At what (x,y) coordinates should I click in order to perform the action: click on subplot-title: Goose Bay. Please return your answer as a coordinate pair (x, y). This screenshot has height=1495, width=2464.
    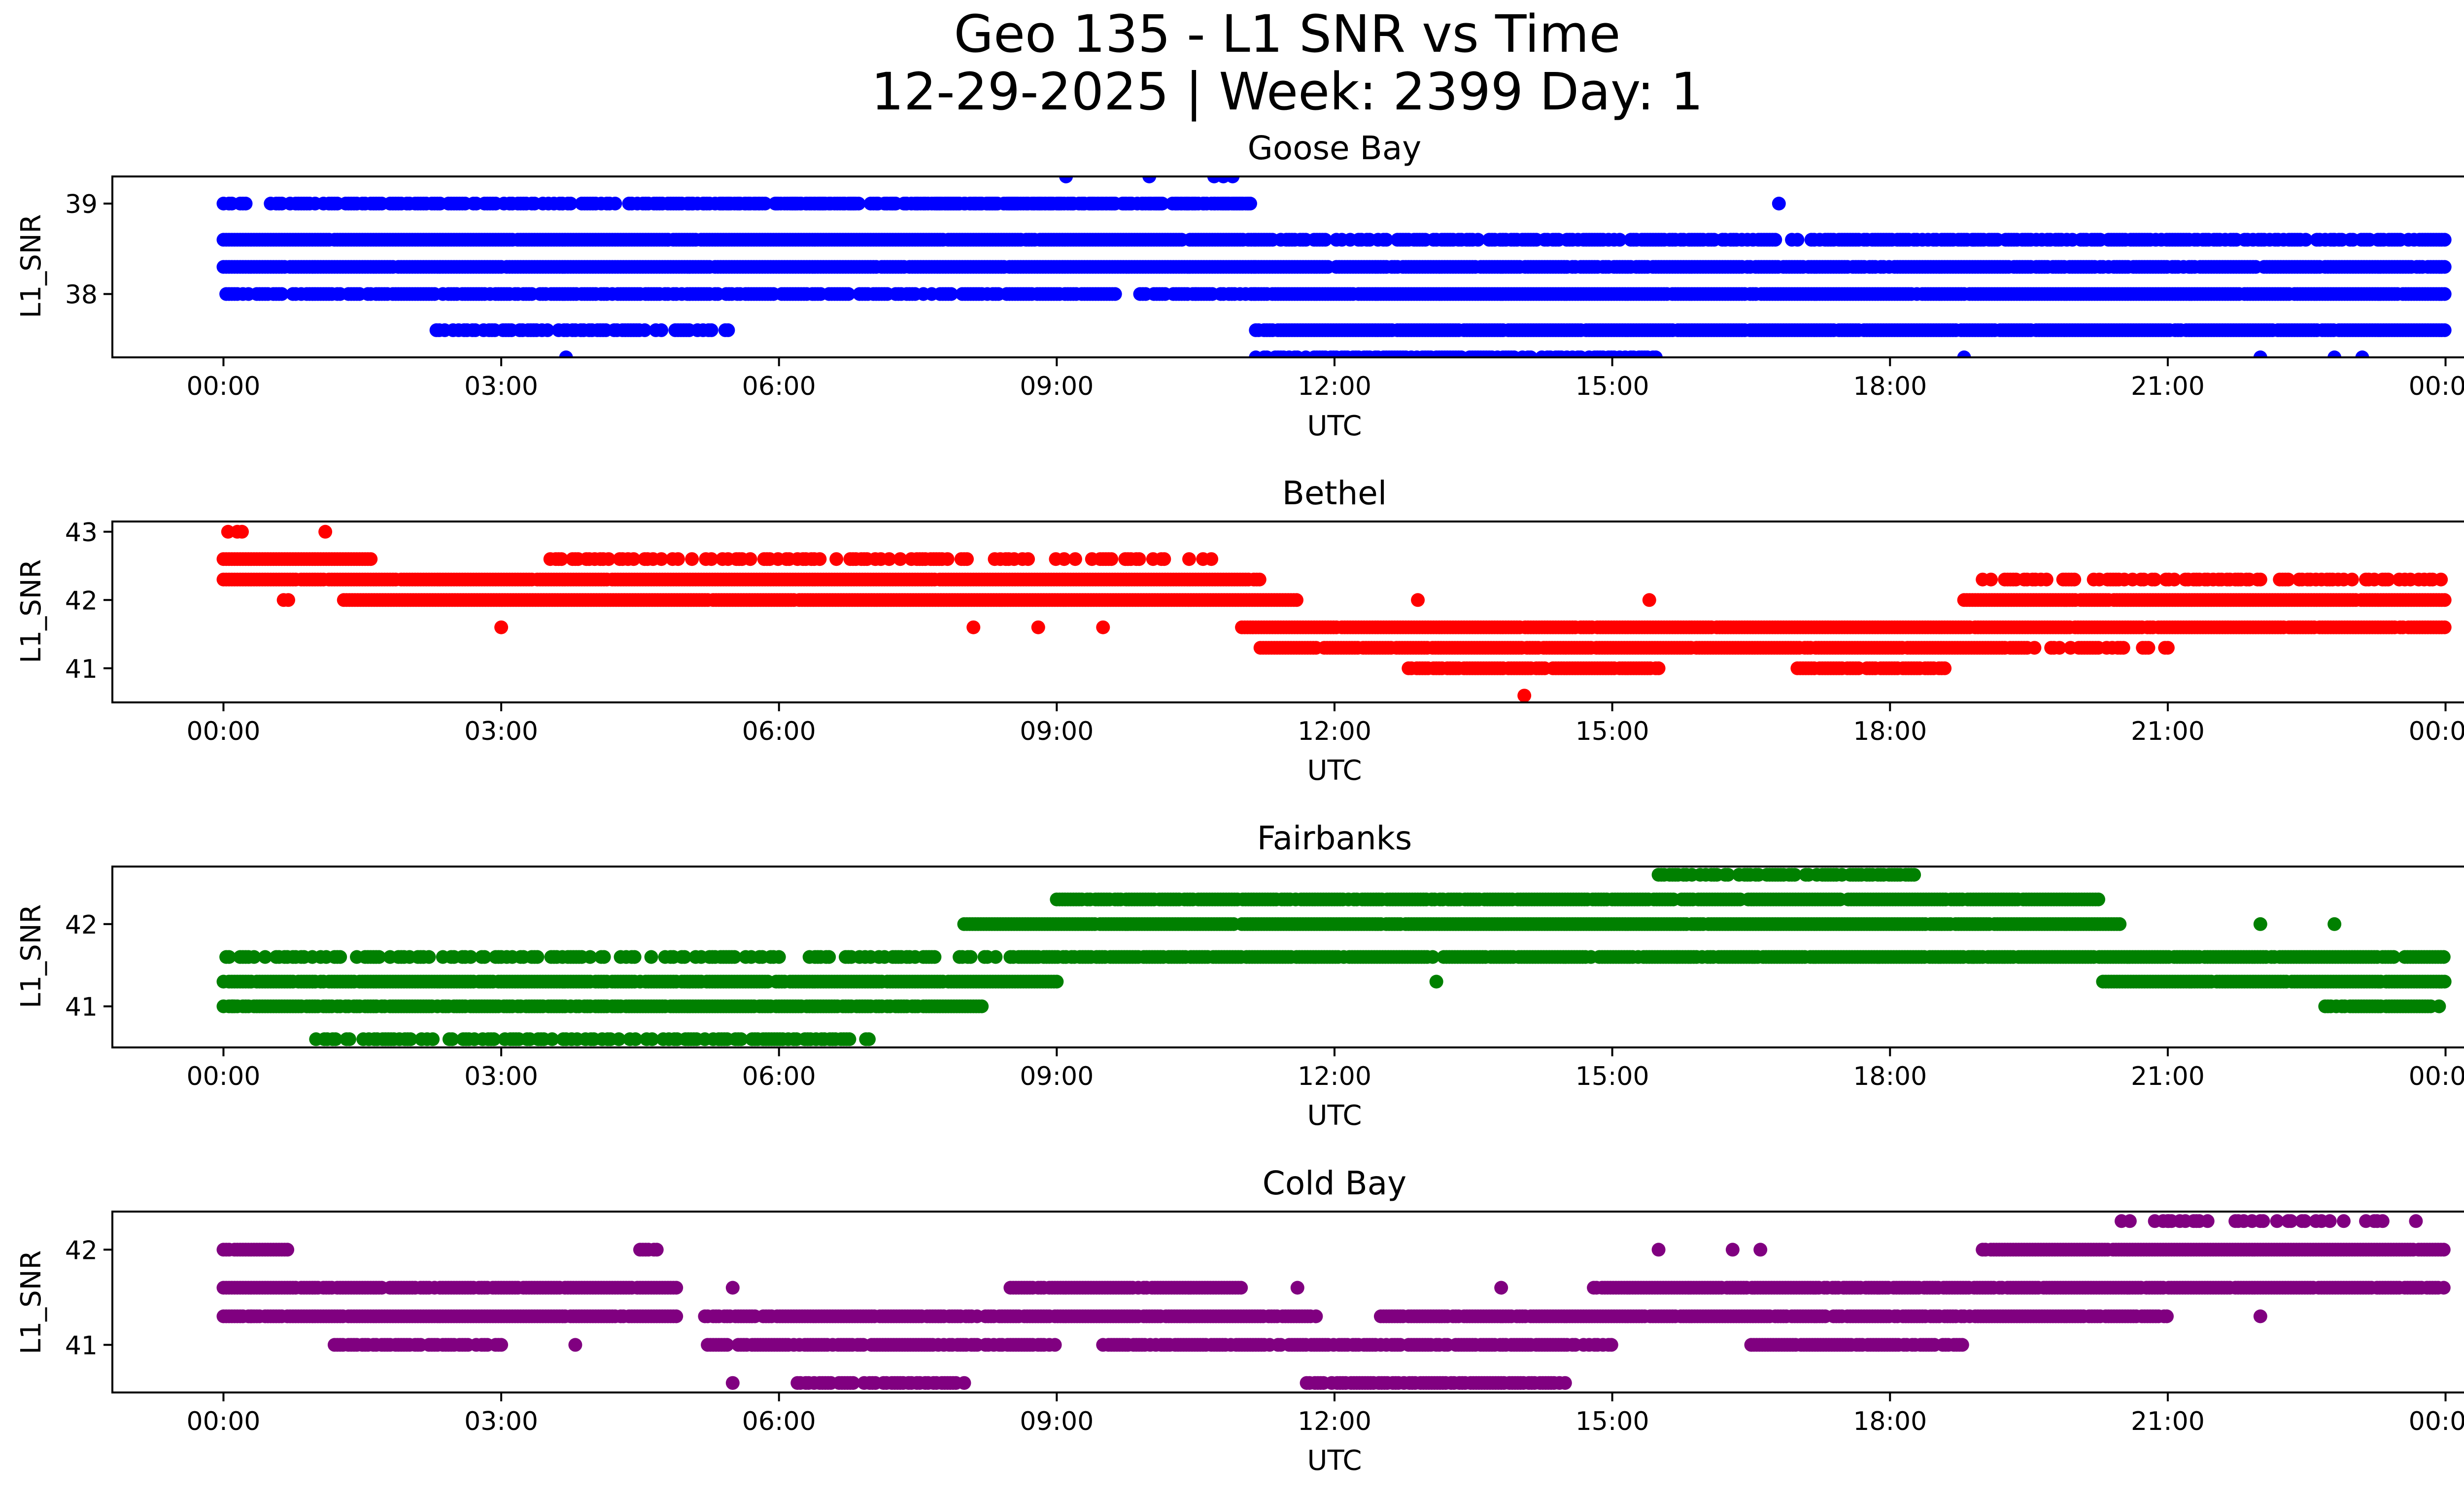
    Looking at the image, I should click on (1335, 148).